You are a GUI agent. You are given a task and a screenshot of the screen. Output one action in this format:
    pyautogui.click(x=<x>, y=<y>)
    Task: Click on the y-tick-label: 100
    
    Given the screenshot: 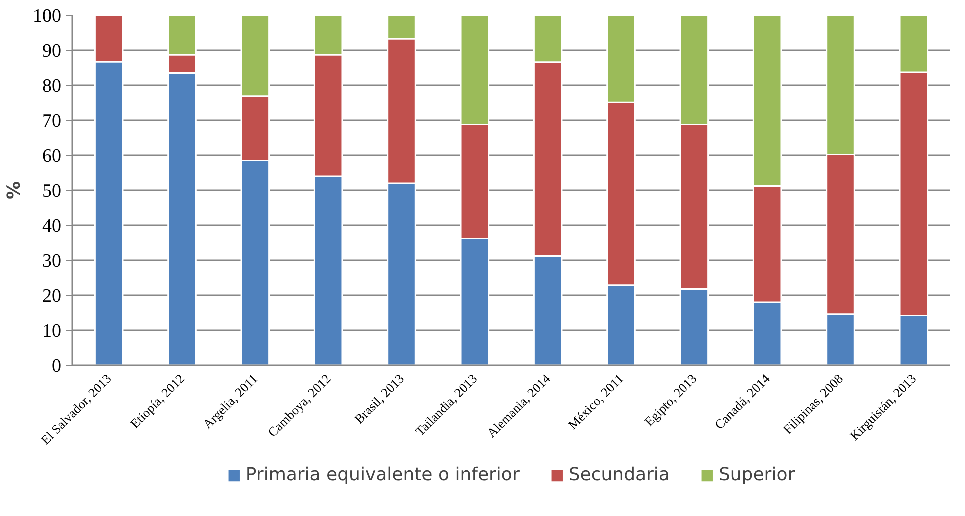 What is the action you would take?
    pyautogui.click(x=47, y=16)
    